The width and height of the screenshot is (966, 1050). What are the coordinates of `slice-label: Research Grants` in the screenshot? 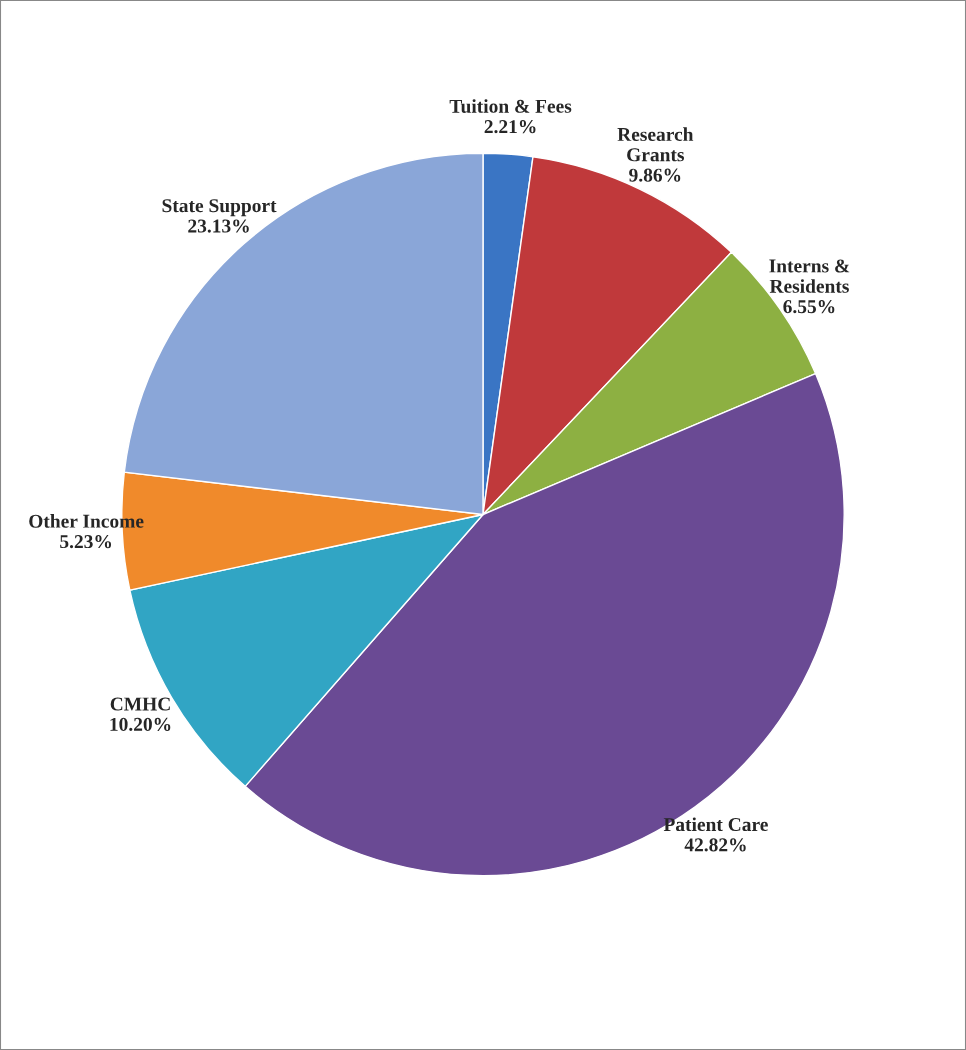 It's located at (655, 144).